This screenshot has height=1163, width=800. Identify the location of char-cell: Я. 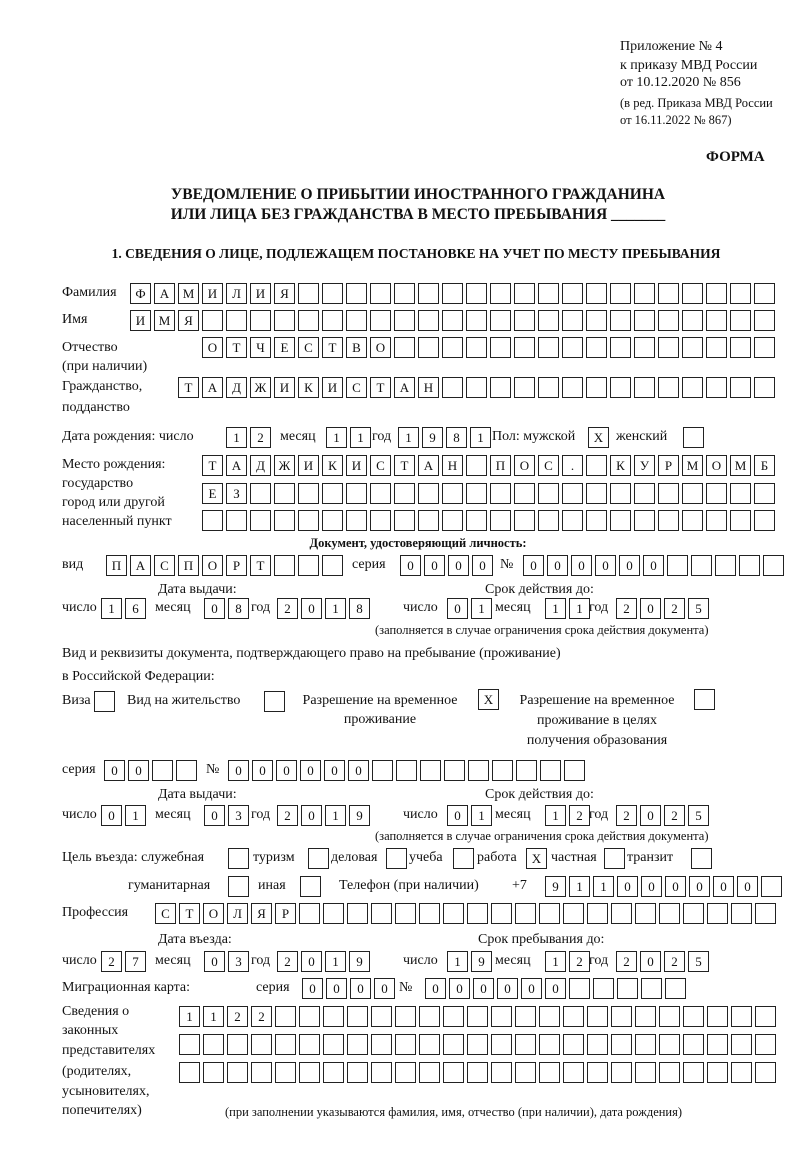
(261, 913).